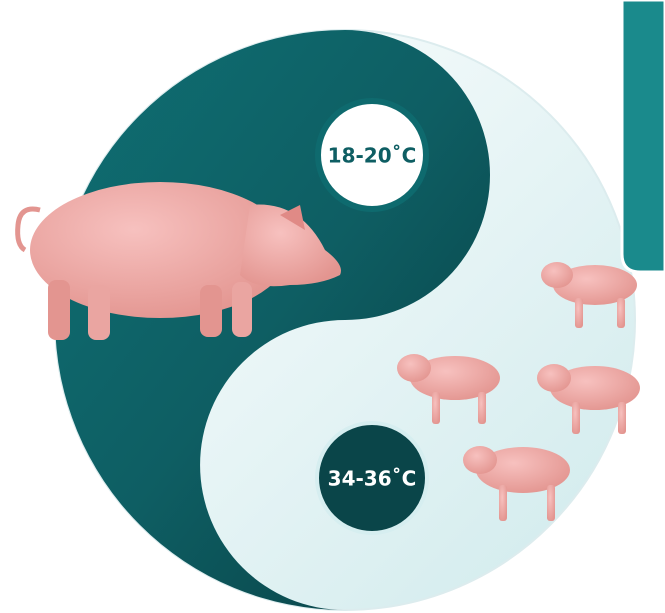 Image resolution: width=665 pixels, height=613 pixels. What do you see at coordinates (642, 137) in the screenshot?
I see `side-panel` at bounding box center [642, 137].